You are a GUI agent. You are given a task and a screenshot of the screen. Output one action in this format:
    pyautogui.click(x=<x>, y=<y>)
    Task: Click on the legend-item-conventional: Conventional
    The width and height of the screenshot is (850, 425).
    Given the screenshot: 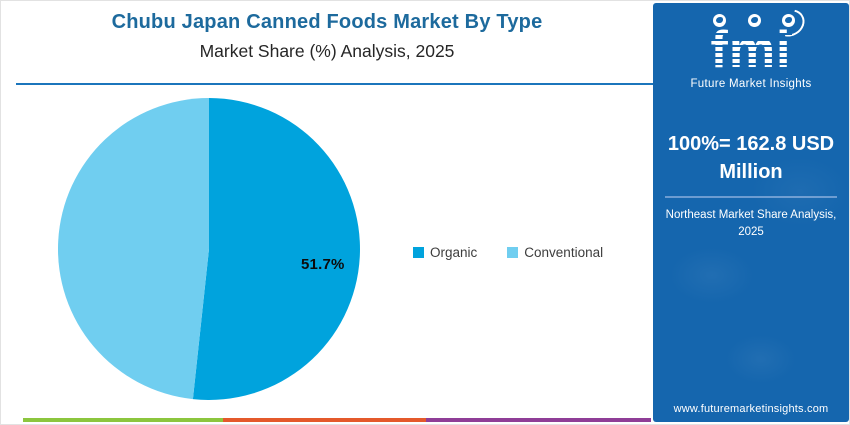 What is the action you would take?
    pyautogui.click(x=555, y=252)
    